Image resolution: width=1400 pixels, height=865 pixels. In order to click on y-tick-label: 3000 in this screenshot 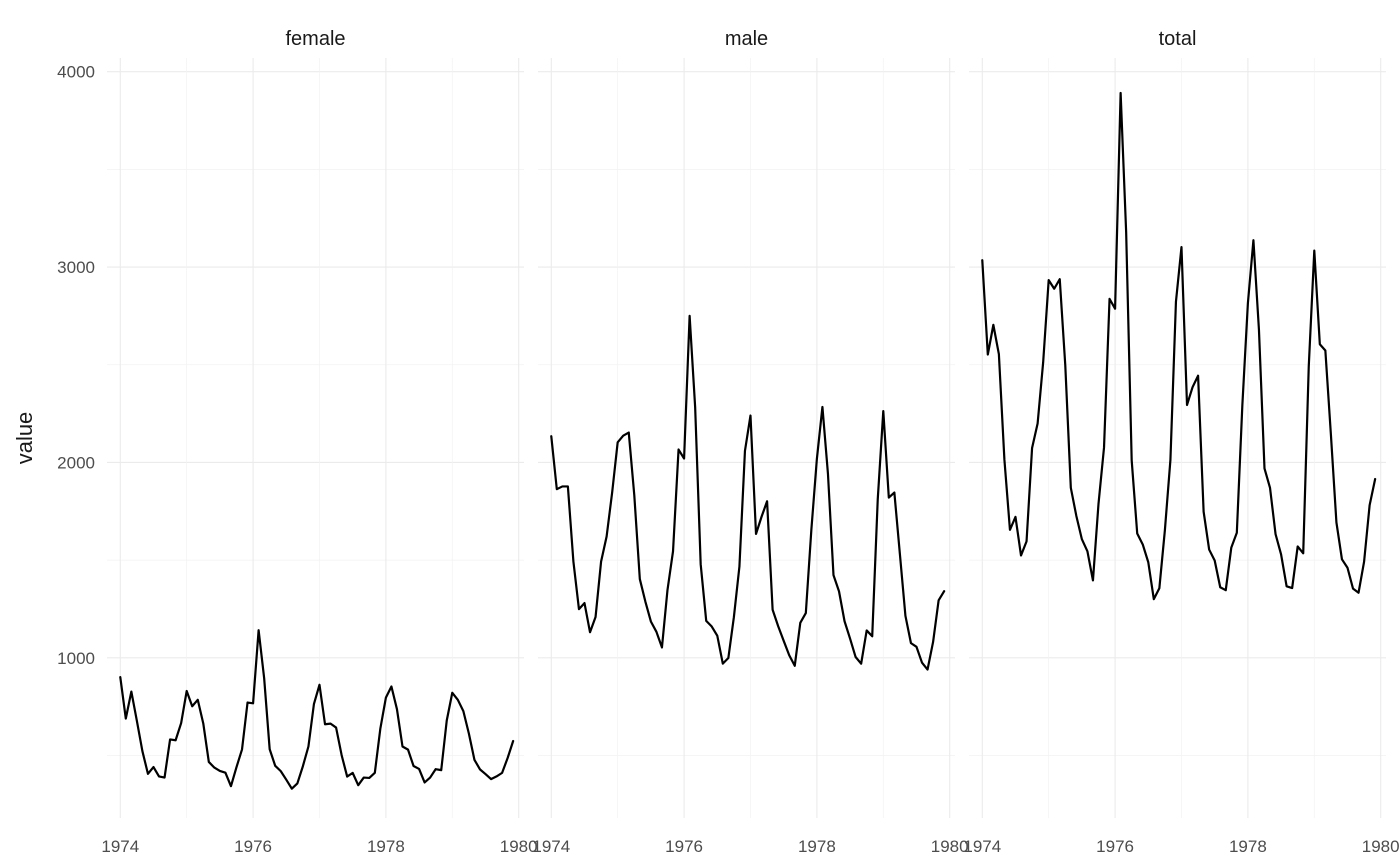, I will do `click(76, 267)`.